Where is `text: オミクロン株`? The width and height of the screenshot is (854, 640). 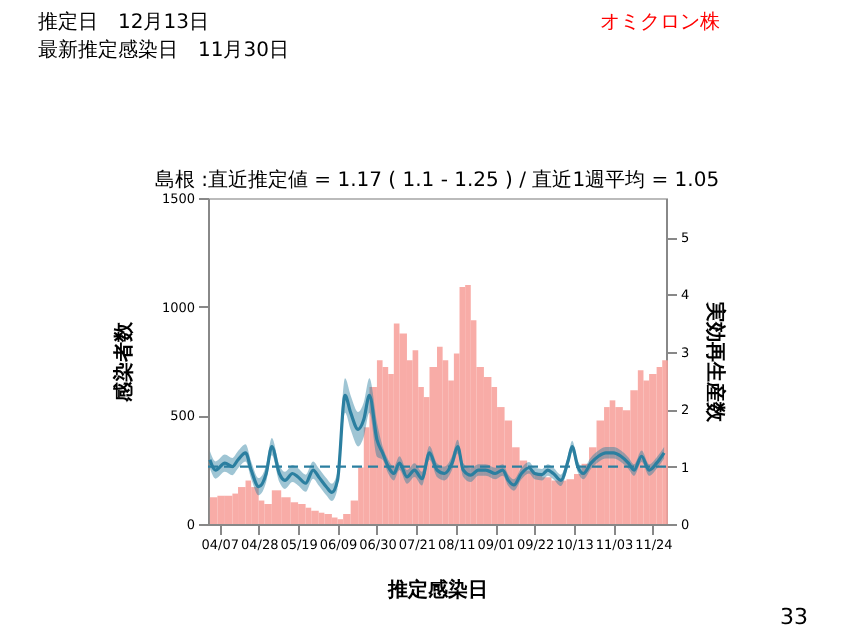 text: オミクロン株 is located at coordinates (660, 22).